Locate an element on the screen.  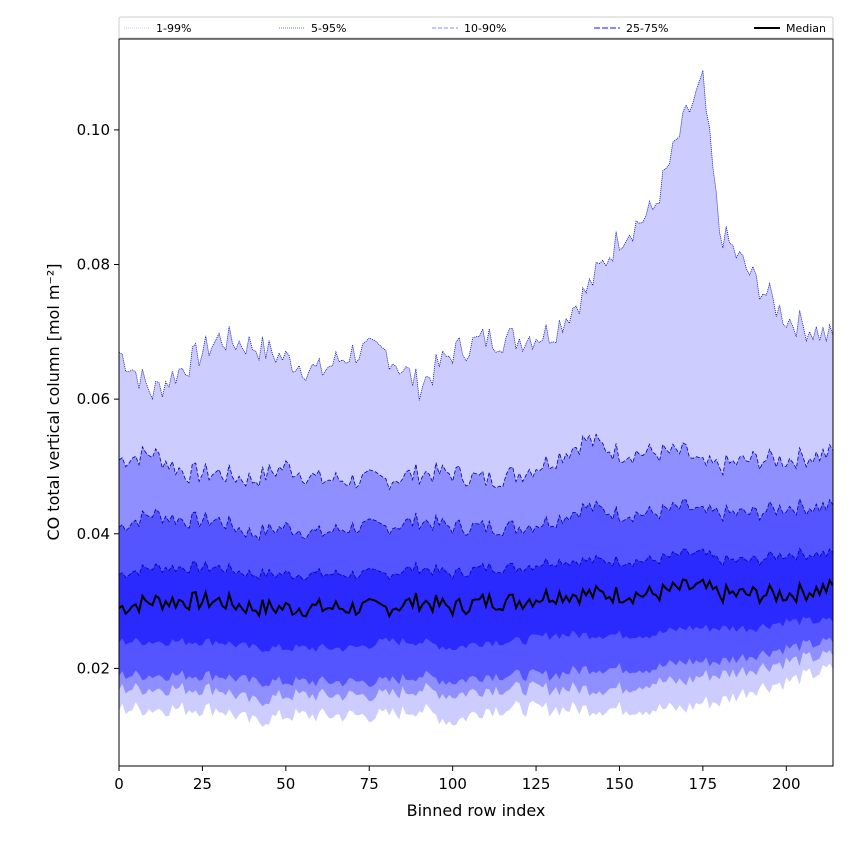
band-10-90-upper-line is located at coordinates (476, 519).